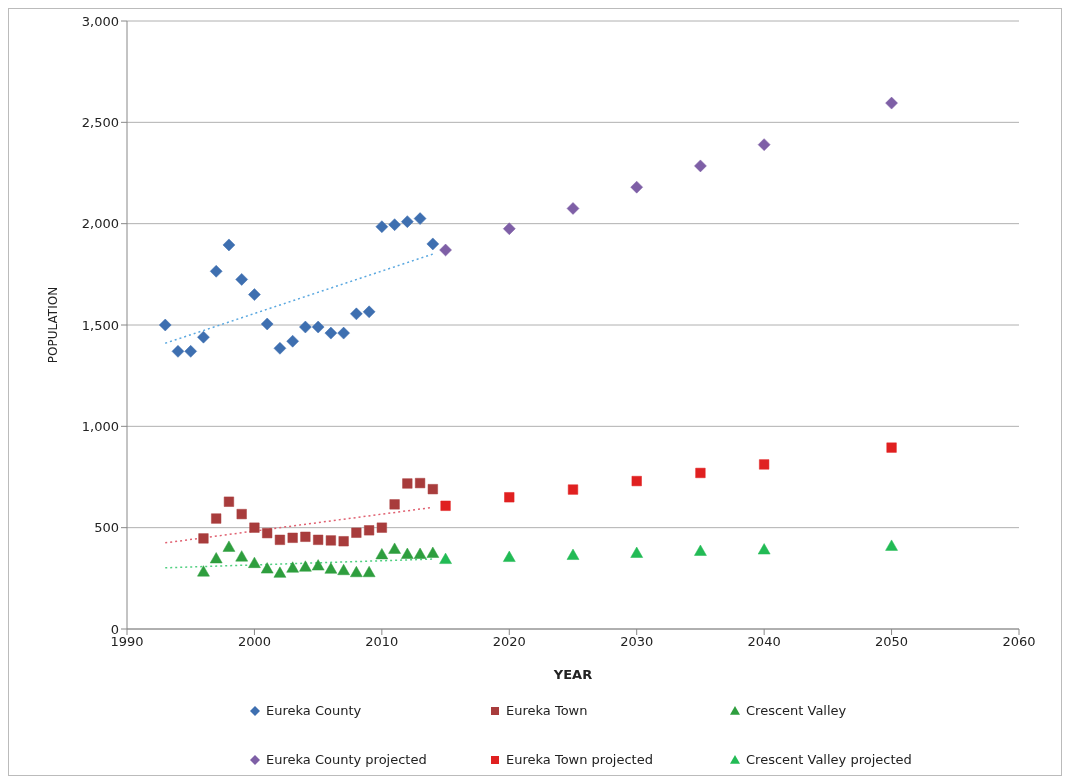 This screenshot has width=1070, height=784. Describe the element at coordinates (572, 674) in the screenshot. I see `x-axis-title: YEAR` at that location.